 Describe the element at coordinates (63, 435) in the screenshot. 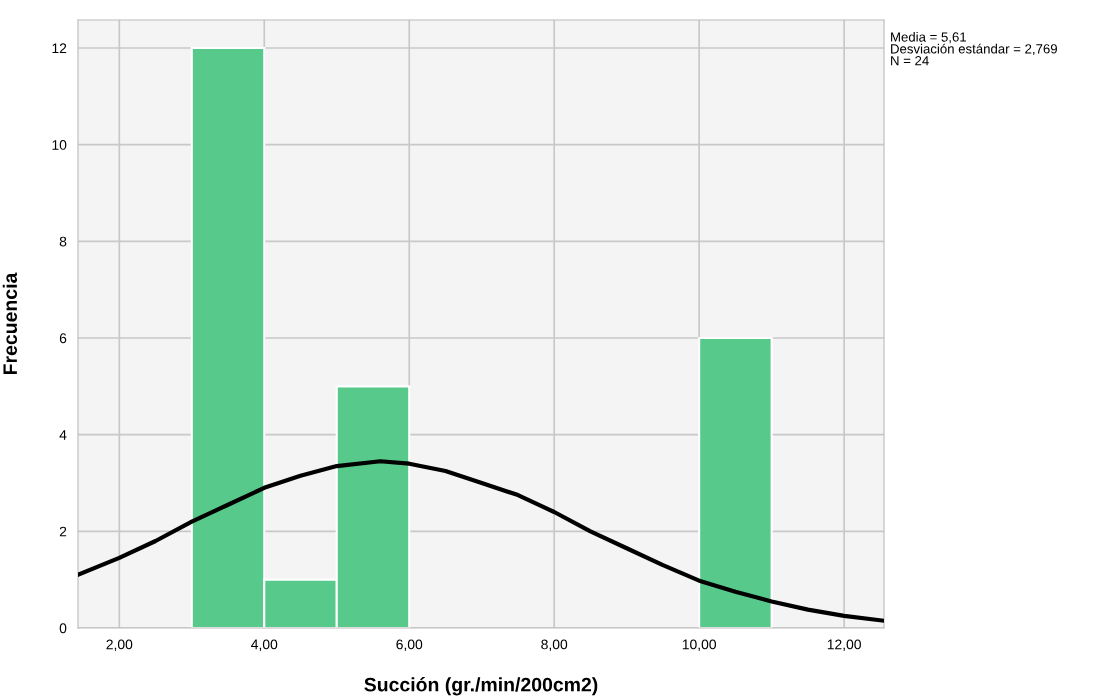

I see `y-tick-label: 4` at that location.